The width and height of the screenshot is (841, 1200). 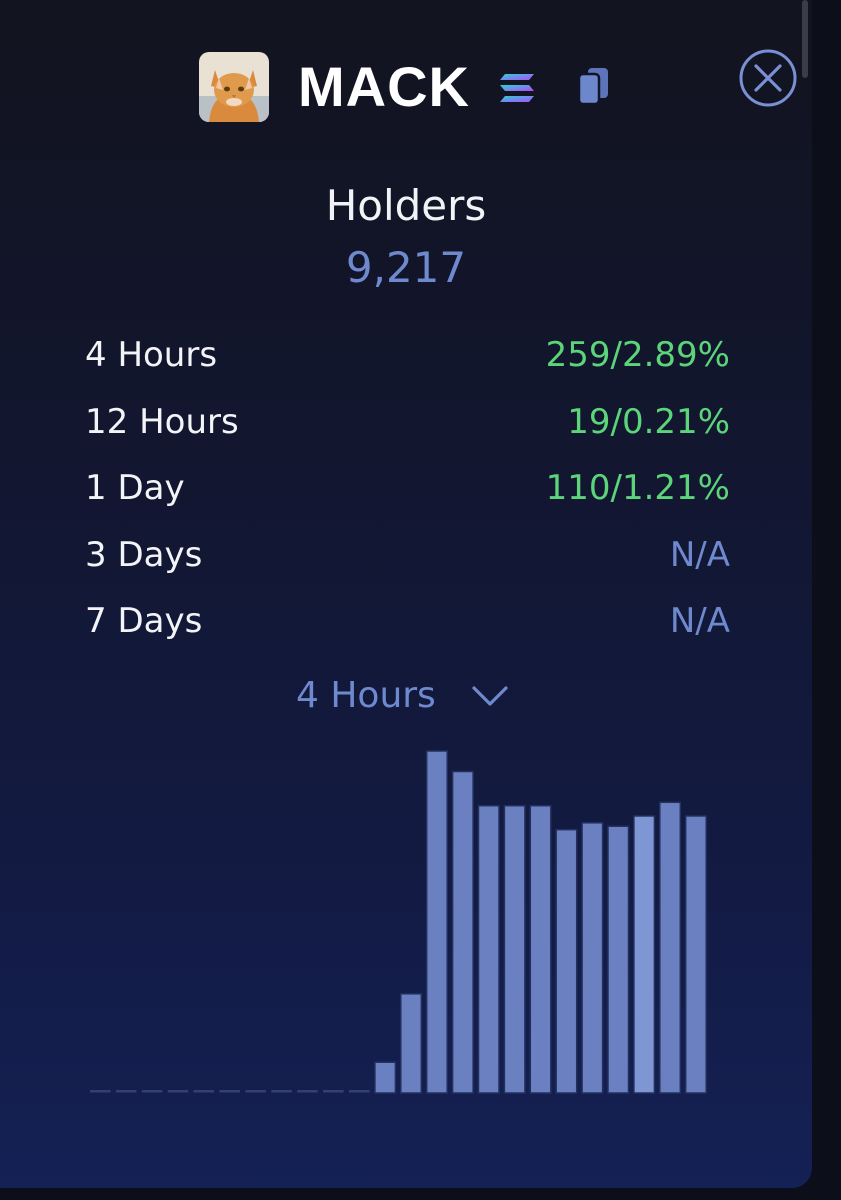 I want to click on change-label: 3 Days, so click(x=144, y=554).